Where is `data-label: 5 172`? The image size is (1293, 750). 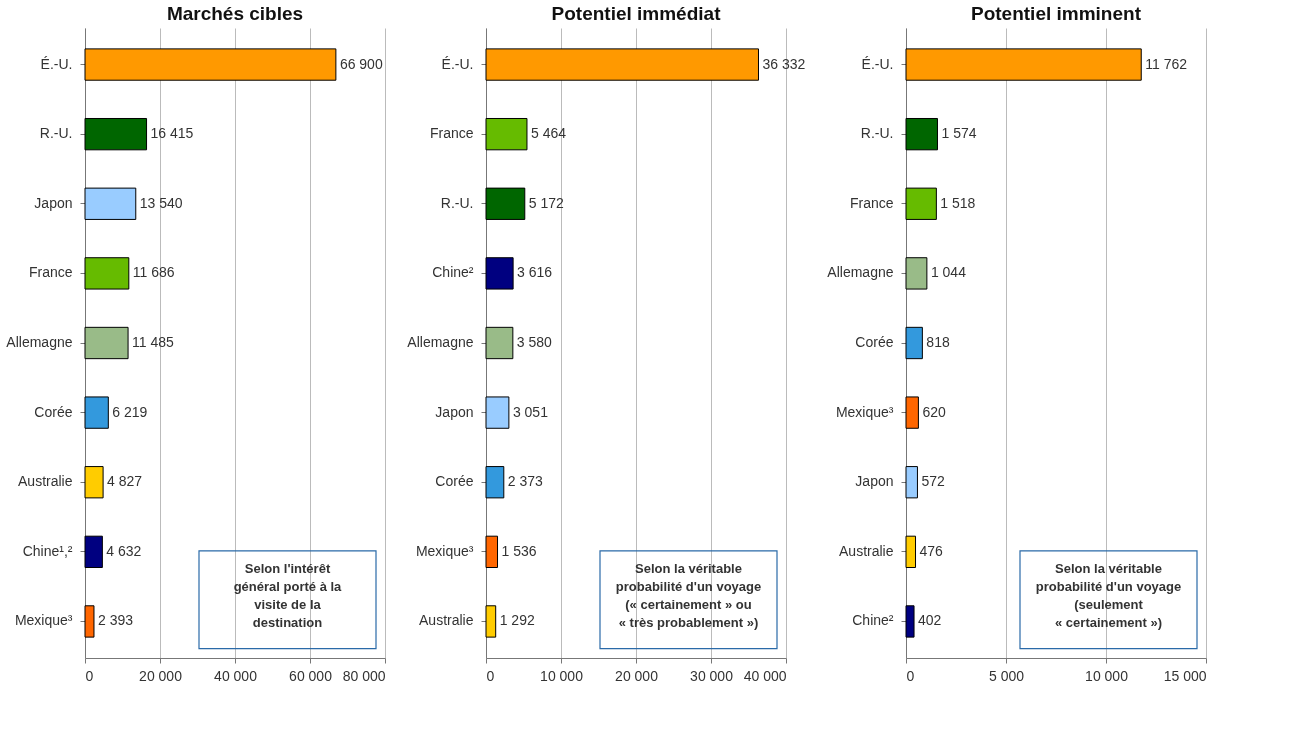 data-label: 5 172 is located at coordinates (546, 202).